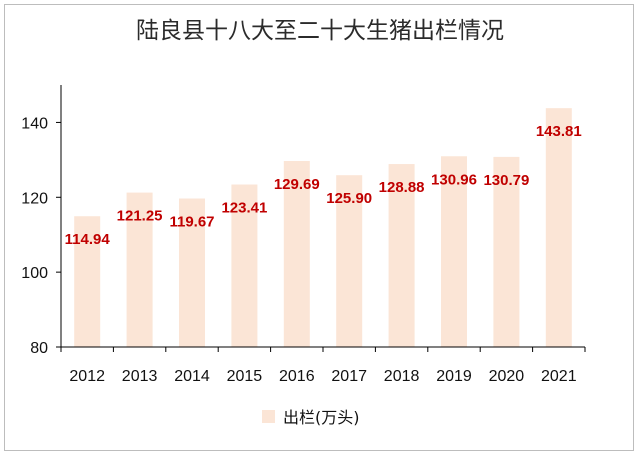 The image size is (640, 457). Describe the element at coordinates (244, 208) in the screenshot. I see `data-label: 123.41` at that location.